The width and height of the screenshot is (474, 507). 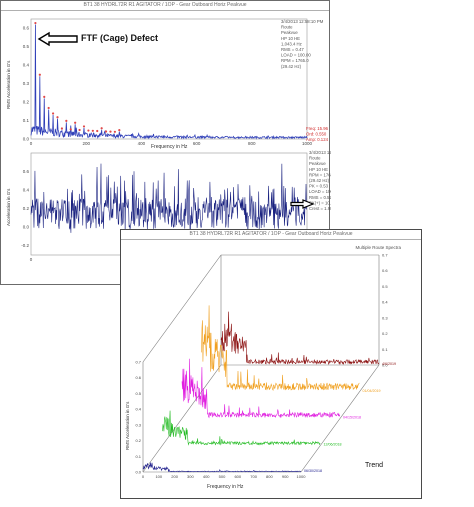 What do you see at coordinates (190, 476) in the screenshot?
I see `waterfall-x-tick: 300` at bounding box center [190, 476].